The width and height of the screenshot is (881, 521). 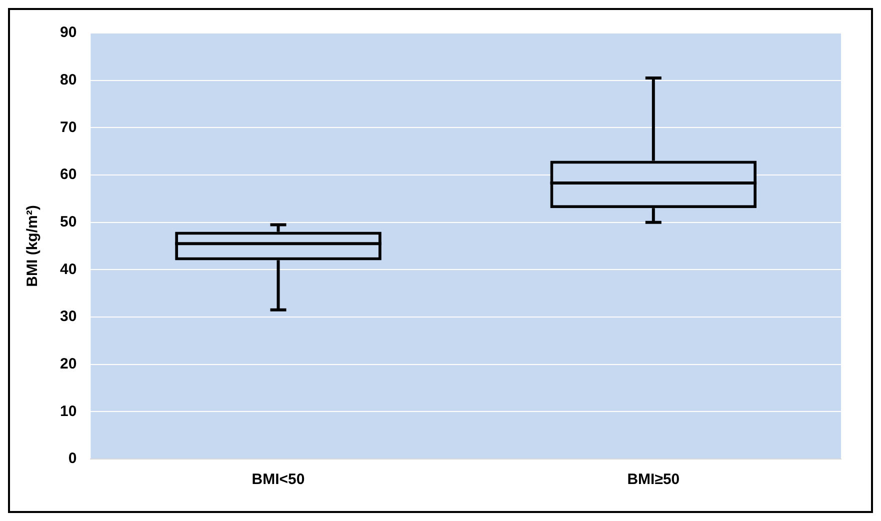 What do you see at coordinates (68, 363) in the screenshot?
I see `y-tick-label: 20` at bounding box center [68, 363].